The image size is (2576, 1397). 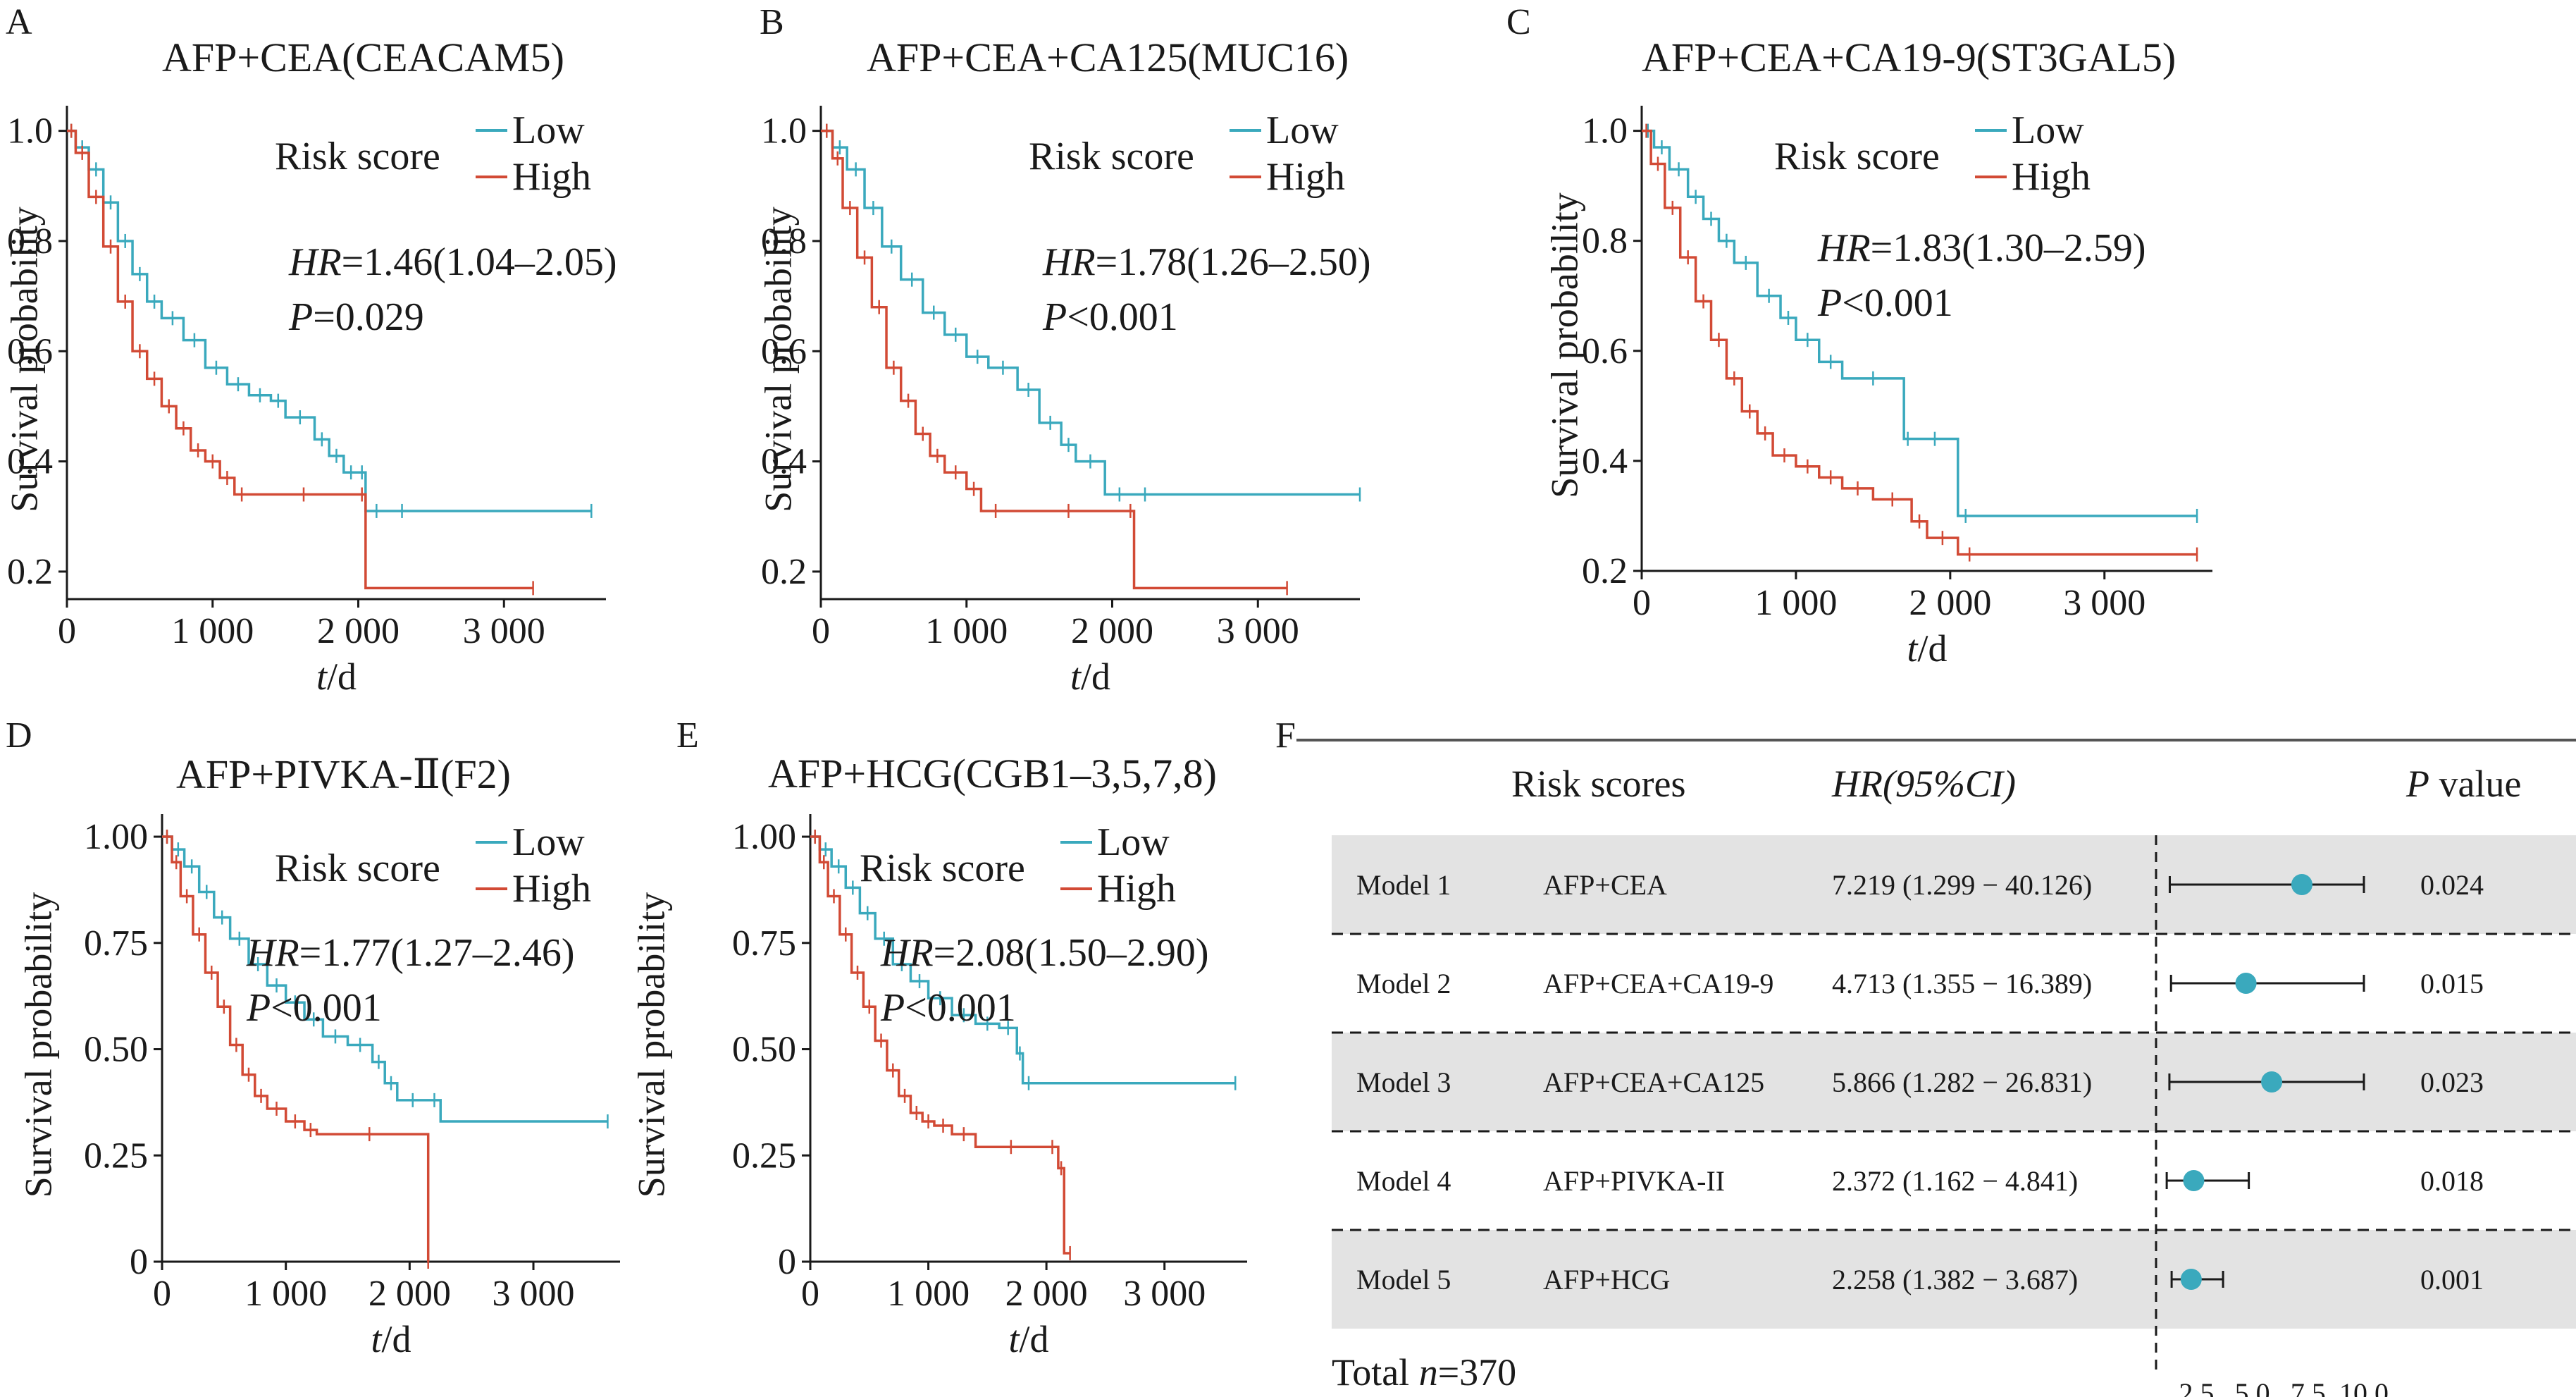 I want to click on hazard-ratio: HR=2.08(1.50–2.90), so click(x=1044, y=953).